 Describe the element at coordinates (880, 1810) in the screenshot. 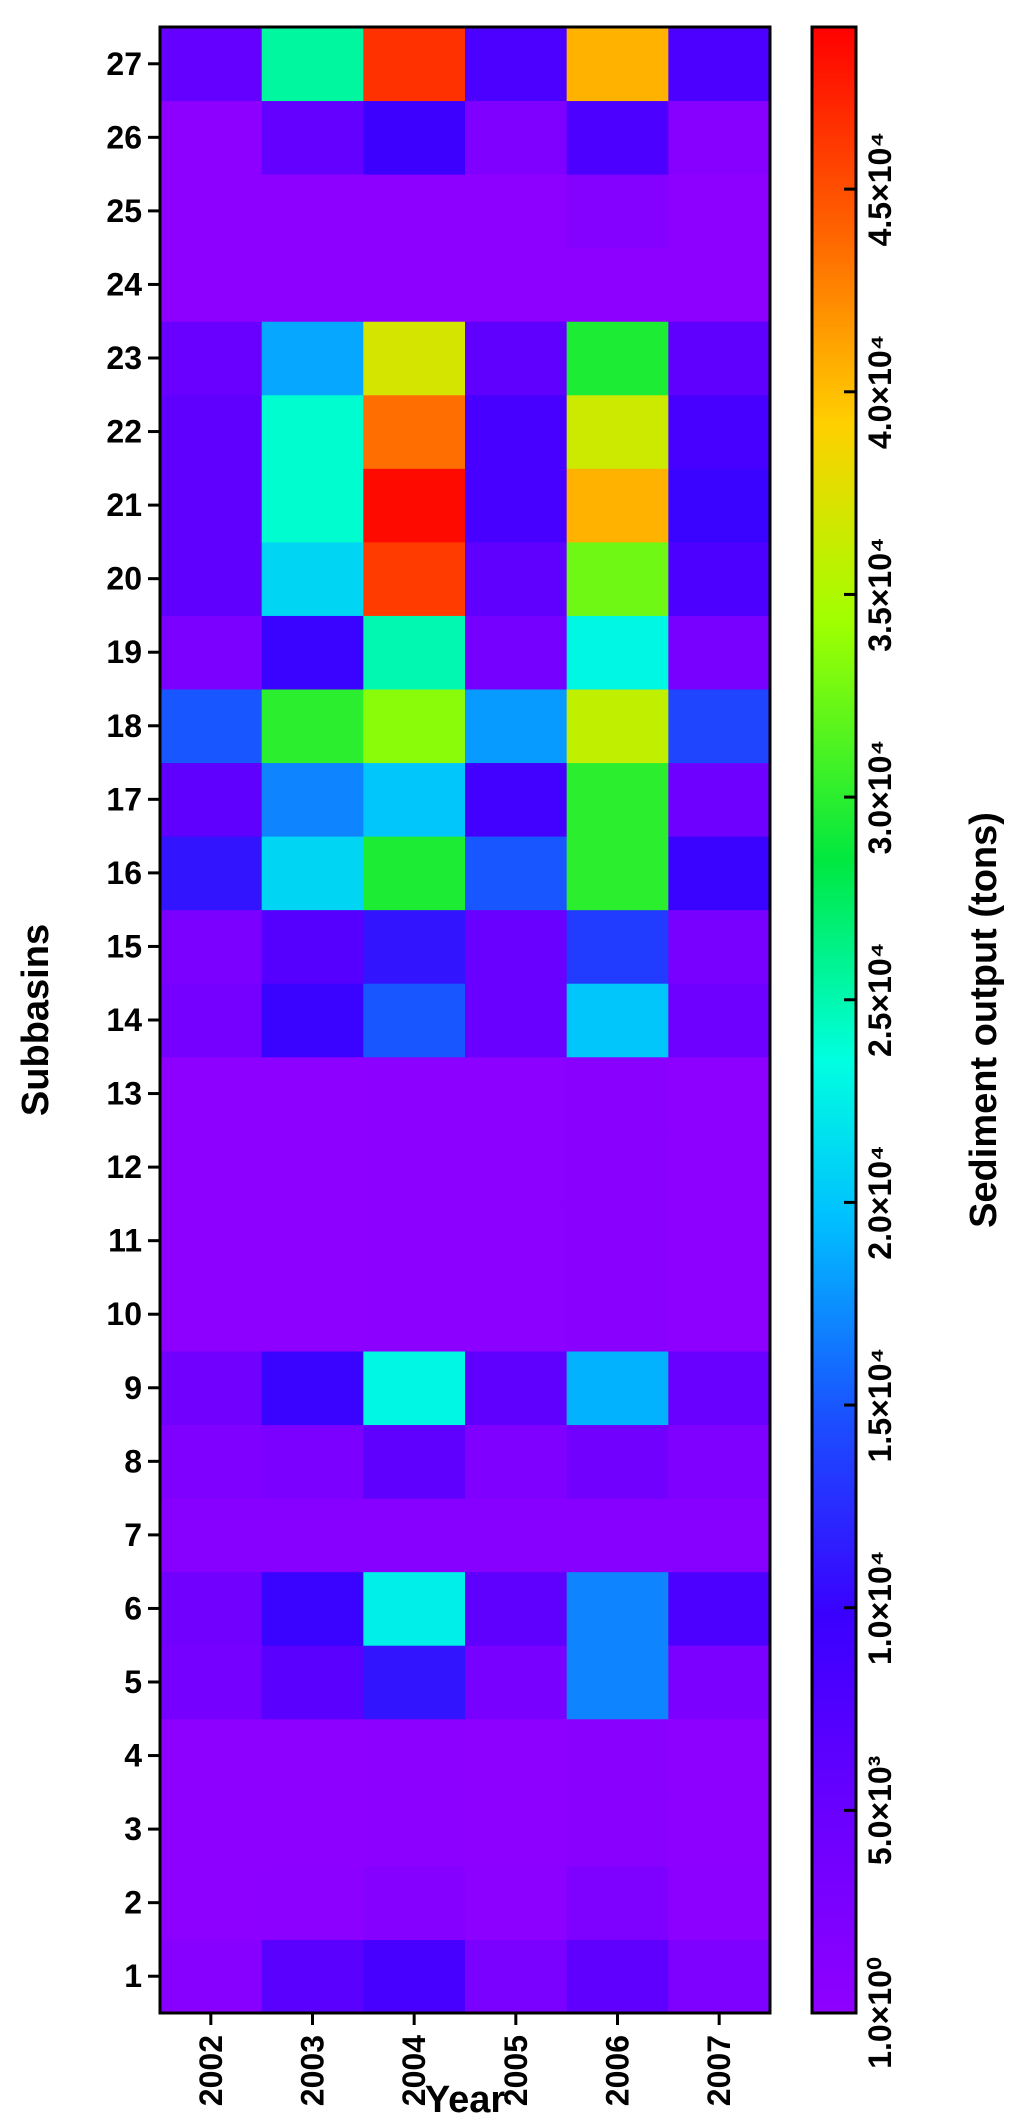

I see `colorbar-tick-label: 5.0×10³` at that location.